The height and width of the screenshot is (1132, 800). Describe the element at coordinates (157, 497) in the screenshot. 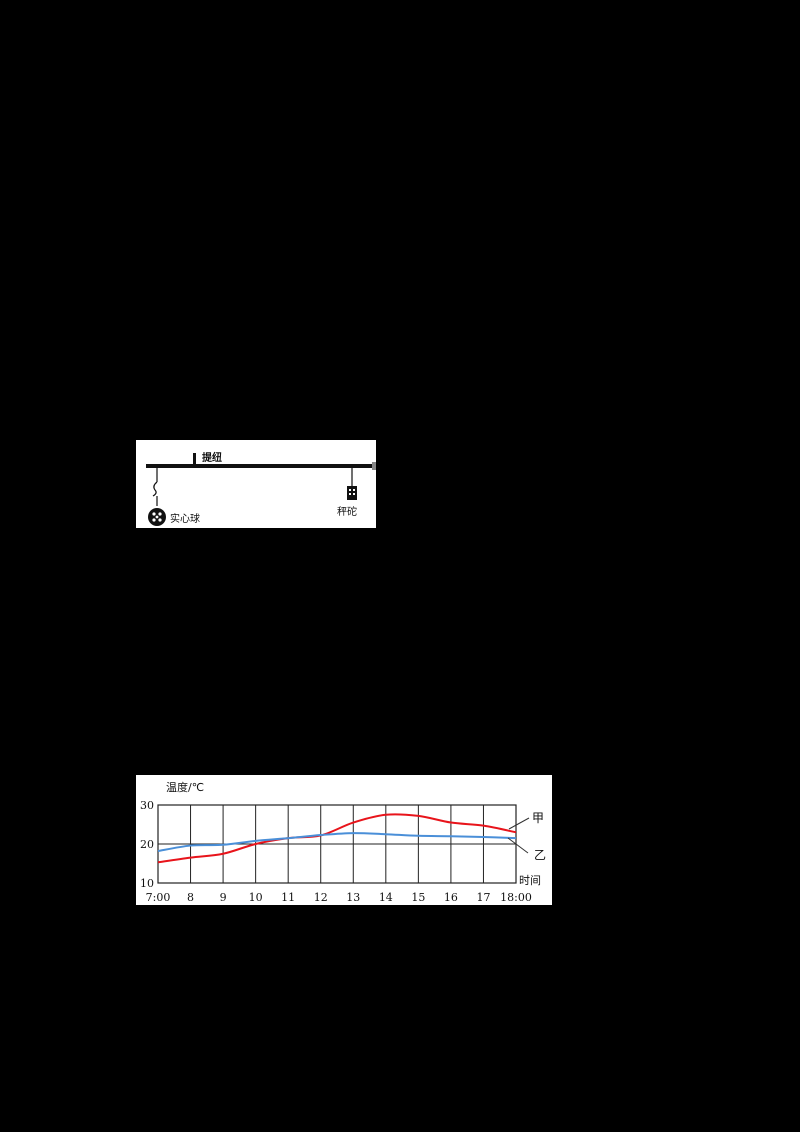

I see `ball-icon` at that location.